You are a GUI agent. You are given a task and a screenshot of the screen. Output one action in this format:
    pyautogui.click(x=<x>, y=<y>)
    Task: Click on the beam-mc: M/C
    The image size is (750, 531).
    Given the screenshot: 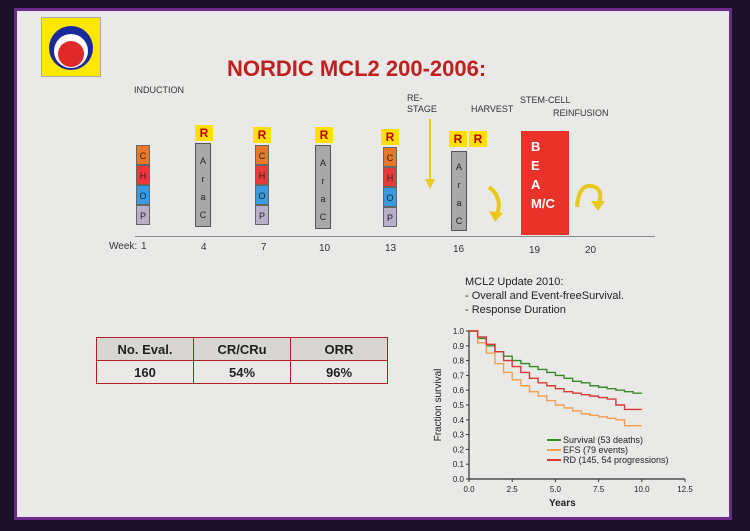 What is the action you would take?
    pyautogui.click(x=543, y=203)
    